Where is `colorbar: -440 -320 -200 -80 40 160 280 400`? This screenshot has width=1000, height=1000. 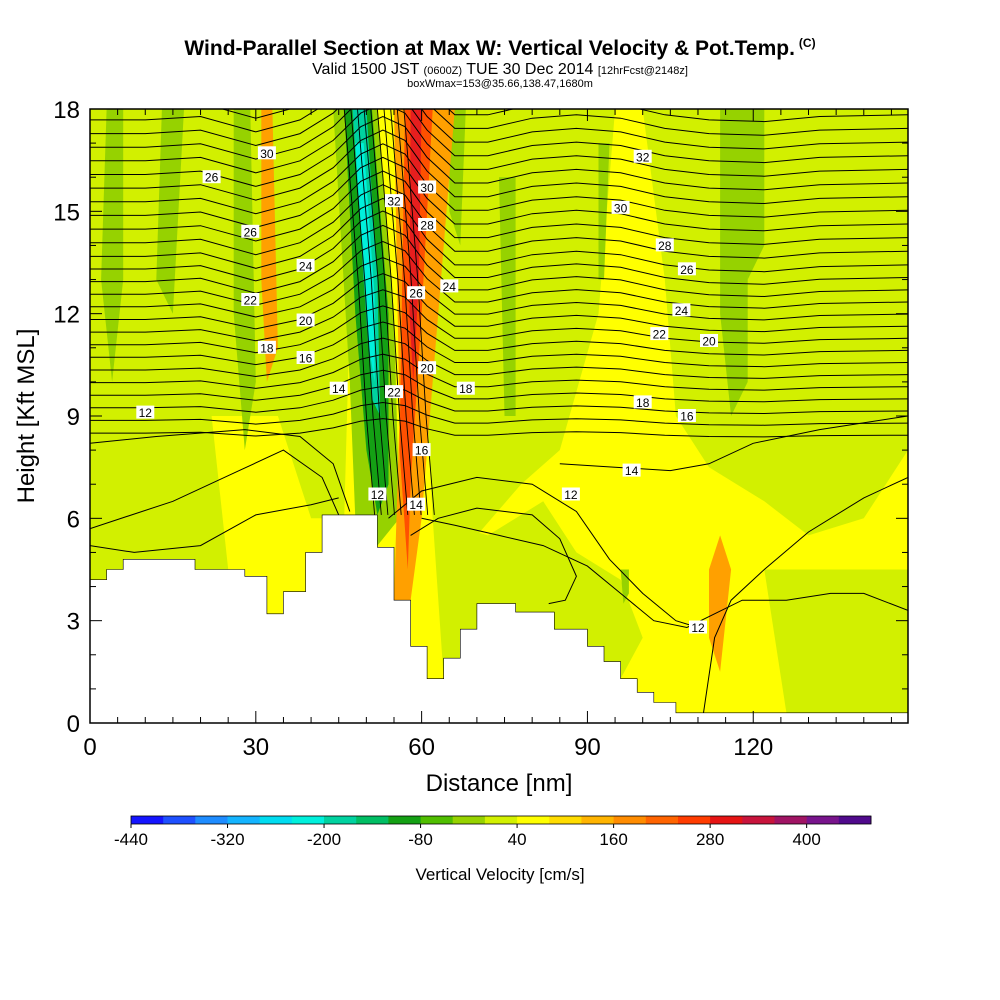 colorbar: -440 -320 -200 -80 40 160 280 400 is located at coordinates (493, 832).